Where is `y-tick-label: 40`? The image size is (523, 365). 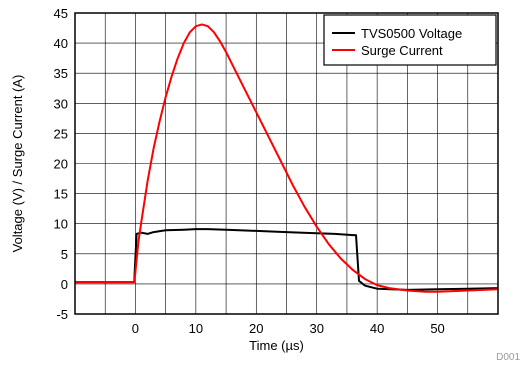 y-tick-label: 40 is located at coordinates (61, 43).